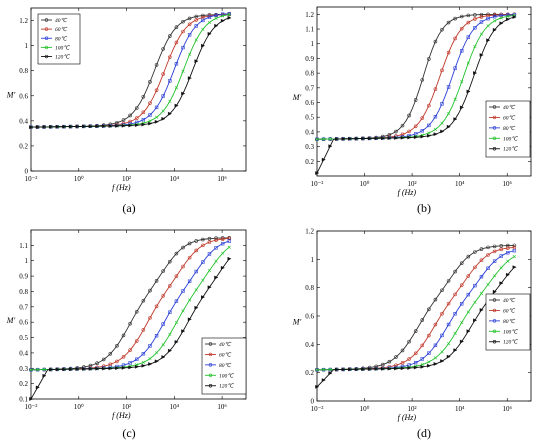 Image resolution: width=550 pixels, height=443 pixels. I want to click on y-axis-label: M′, so click(297, 322).